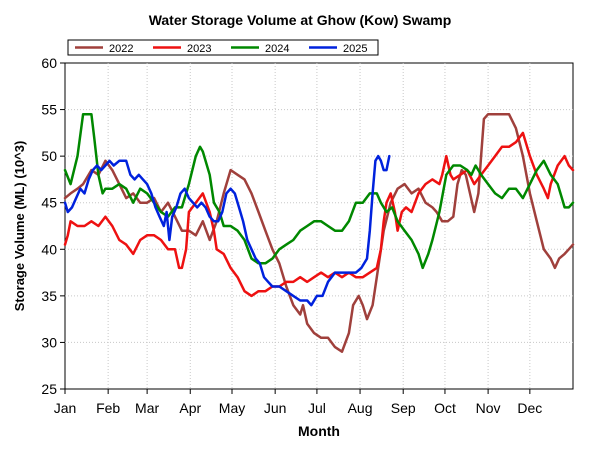  Describe the element at coordinates (199, 49) in the screenshot. I see `legend-label-2023: 2023` at that location.